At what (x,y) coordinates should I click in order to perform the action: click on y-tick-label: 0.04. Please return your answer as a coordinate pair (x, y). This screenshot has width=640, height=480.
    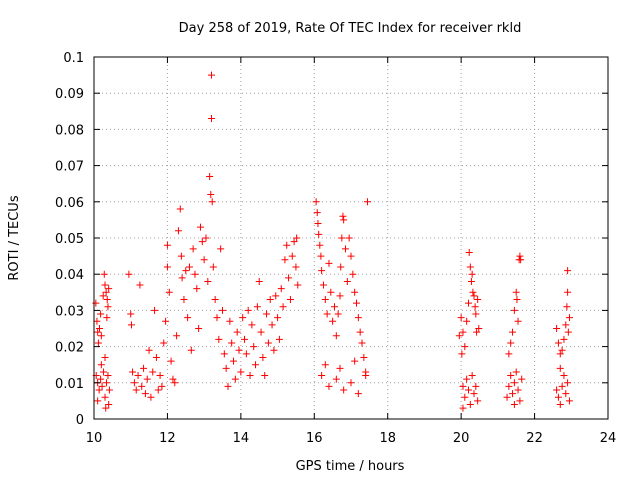
    Looking at the image, I should click on (69, 275).